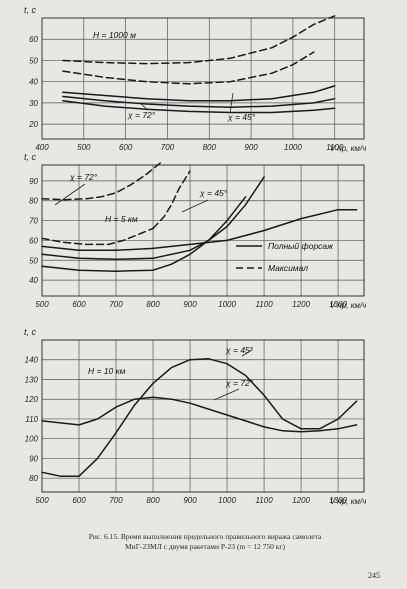 The width and height of the screenshot is (407, 589). What do you see at coordinates (42, 147) in the screenshot?
I see `x-tick-label: 400` at bounding box center [42, 147].